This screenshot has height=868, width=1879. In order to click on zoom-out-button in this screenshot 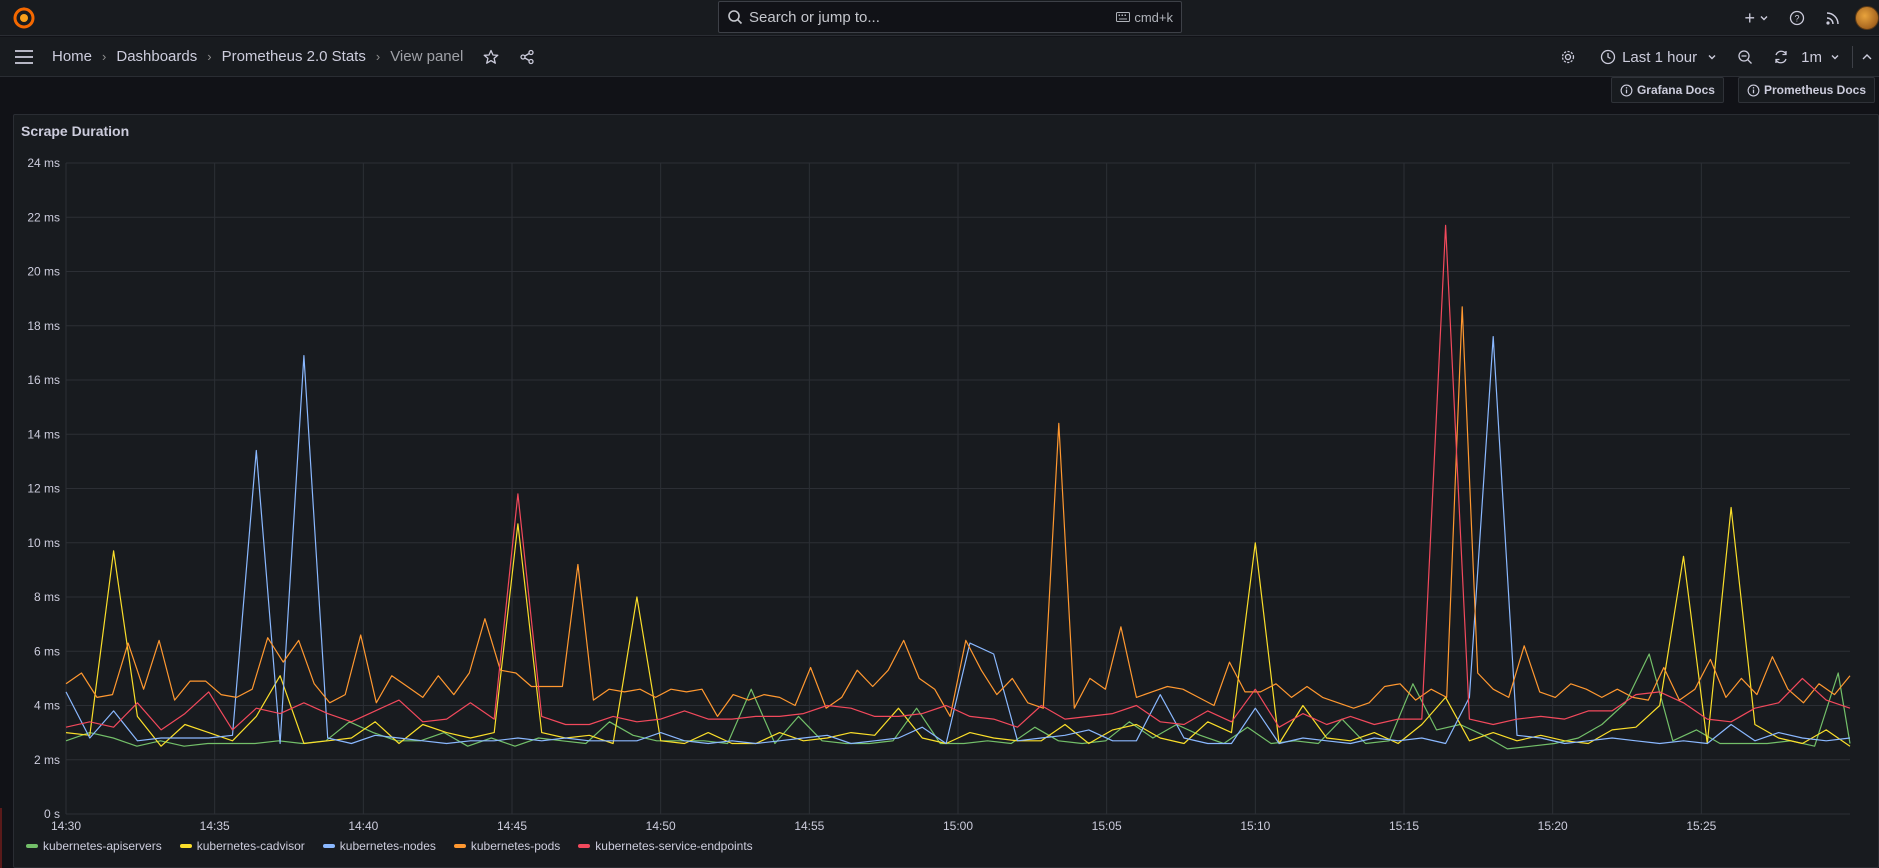, I will do `click(1745, 57)`.